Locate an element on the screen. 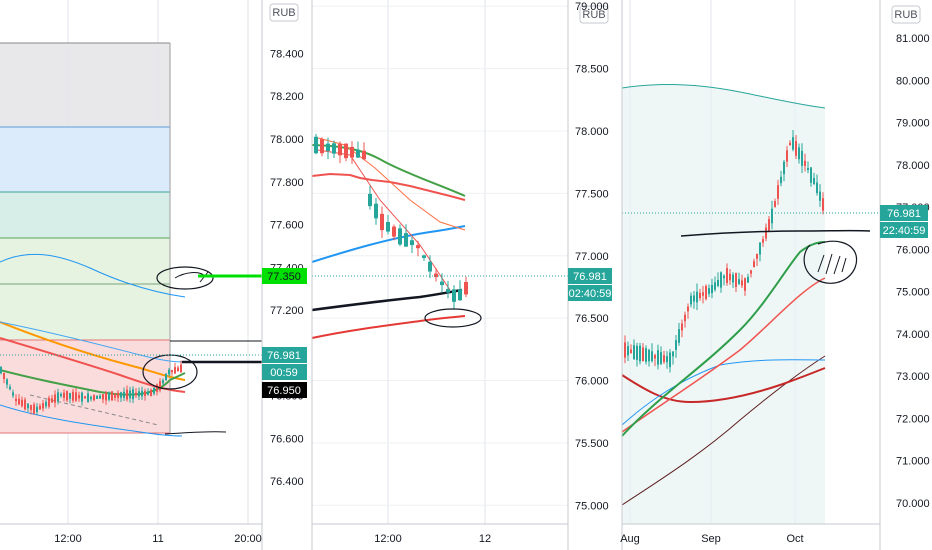  y-tick-label: 76.600 is located at coordinates (287, 439).